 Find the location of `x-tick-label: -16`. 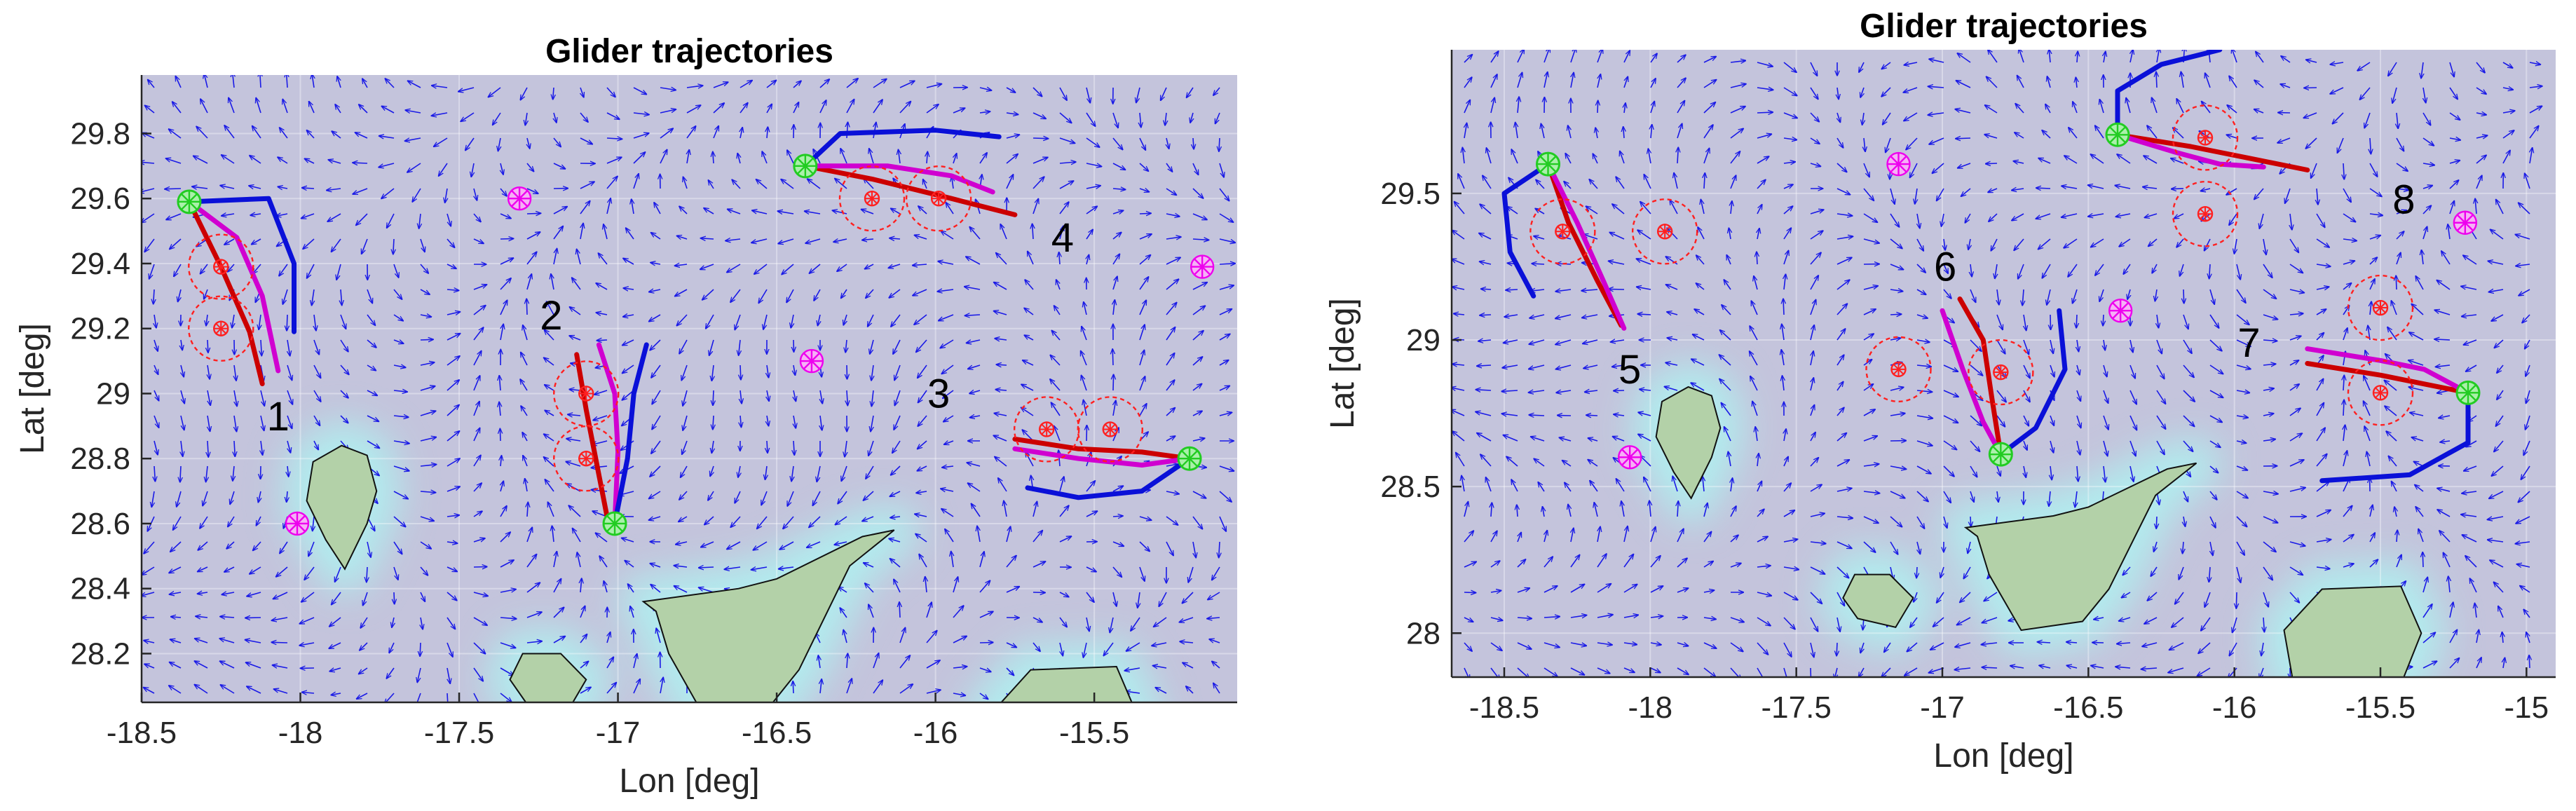

x-tick-label: -16 is located at coordinates (936, 733).